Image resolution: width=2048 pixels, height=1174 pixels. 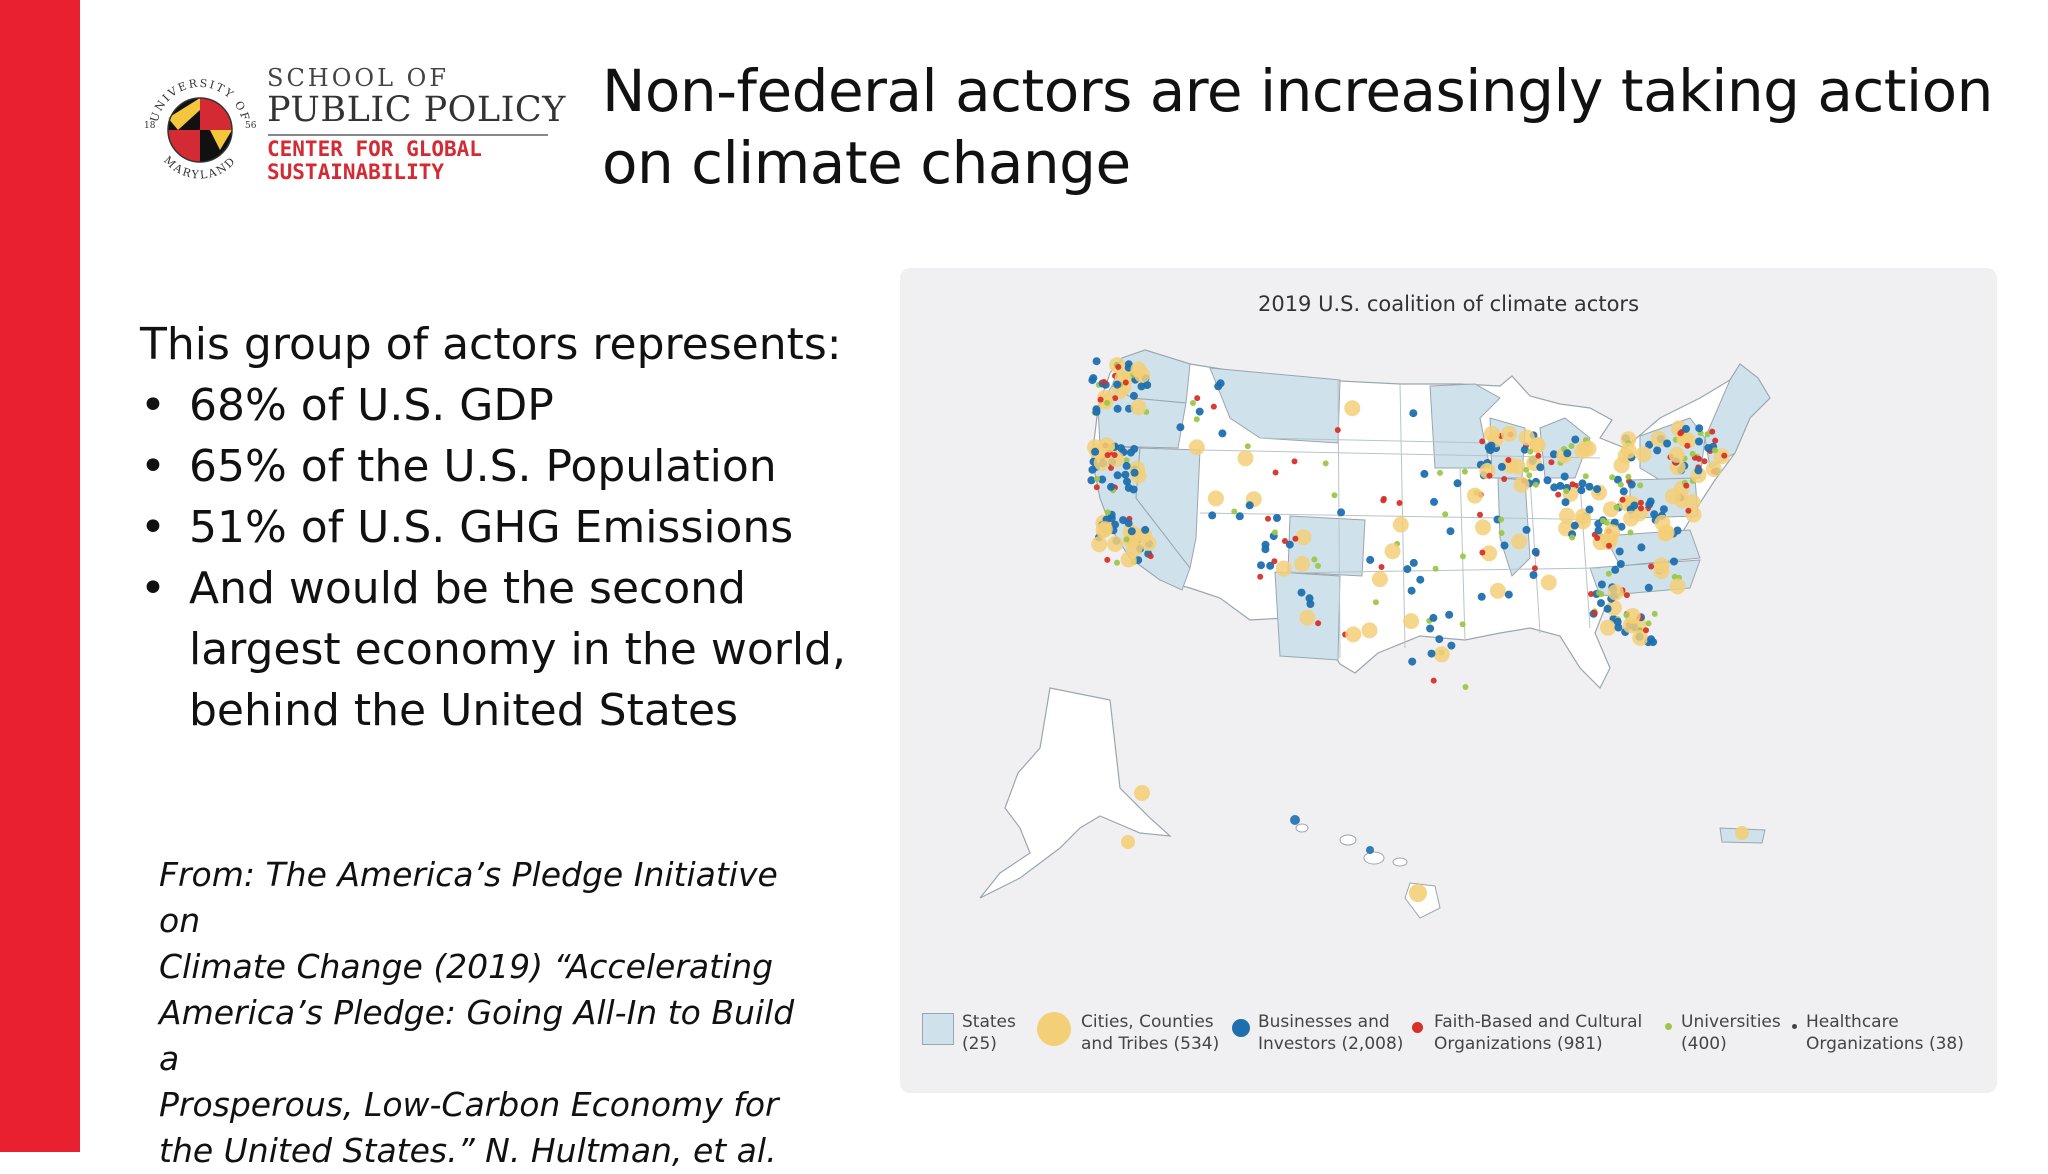 What do you see at coordinates (1241, 1028) in the screenshot?
I see `legend-dot-icon` at bounding box center [1241, 1028].